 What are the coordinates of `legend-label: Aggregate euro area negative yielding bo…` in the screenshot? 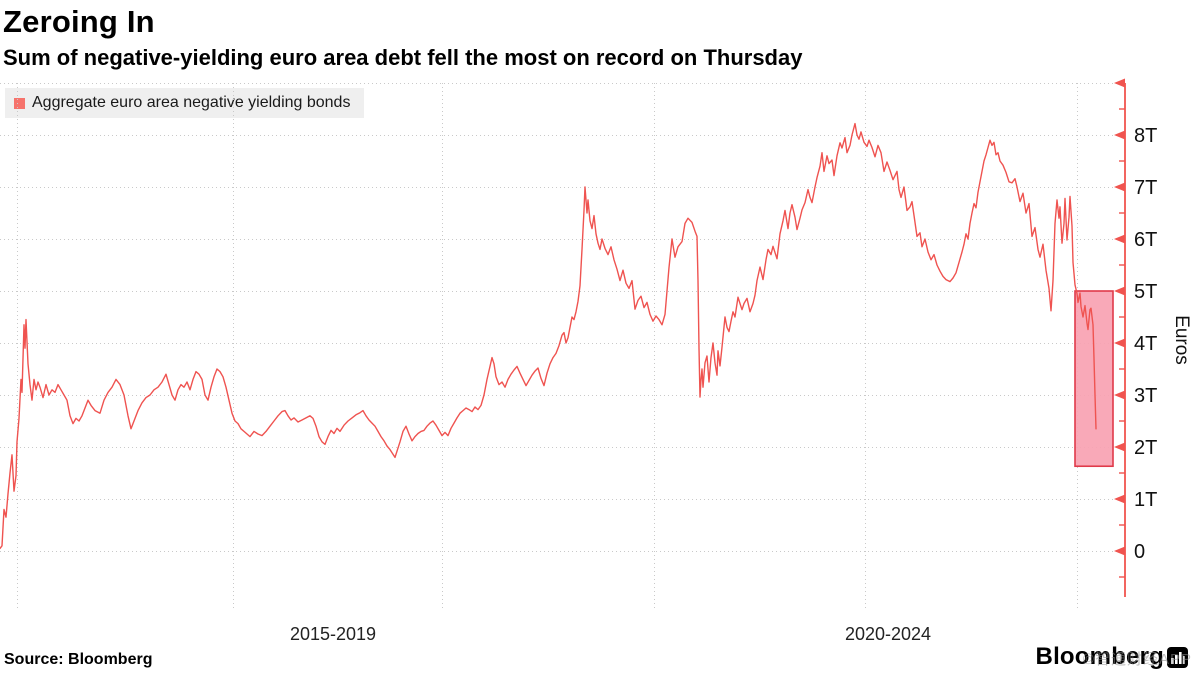 It's located at (191, 102).